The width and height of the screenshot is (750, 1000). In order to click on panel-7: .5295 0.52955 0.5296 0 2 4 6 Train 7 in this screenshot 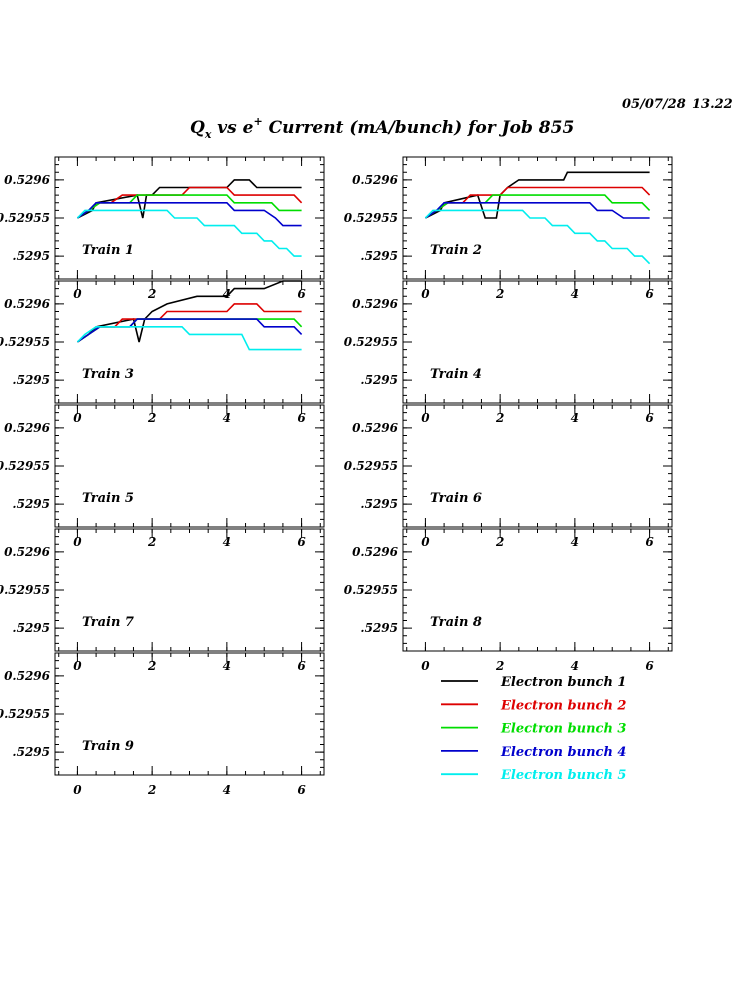, I will do `click(162, 600)`.